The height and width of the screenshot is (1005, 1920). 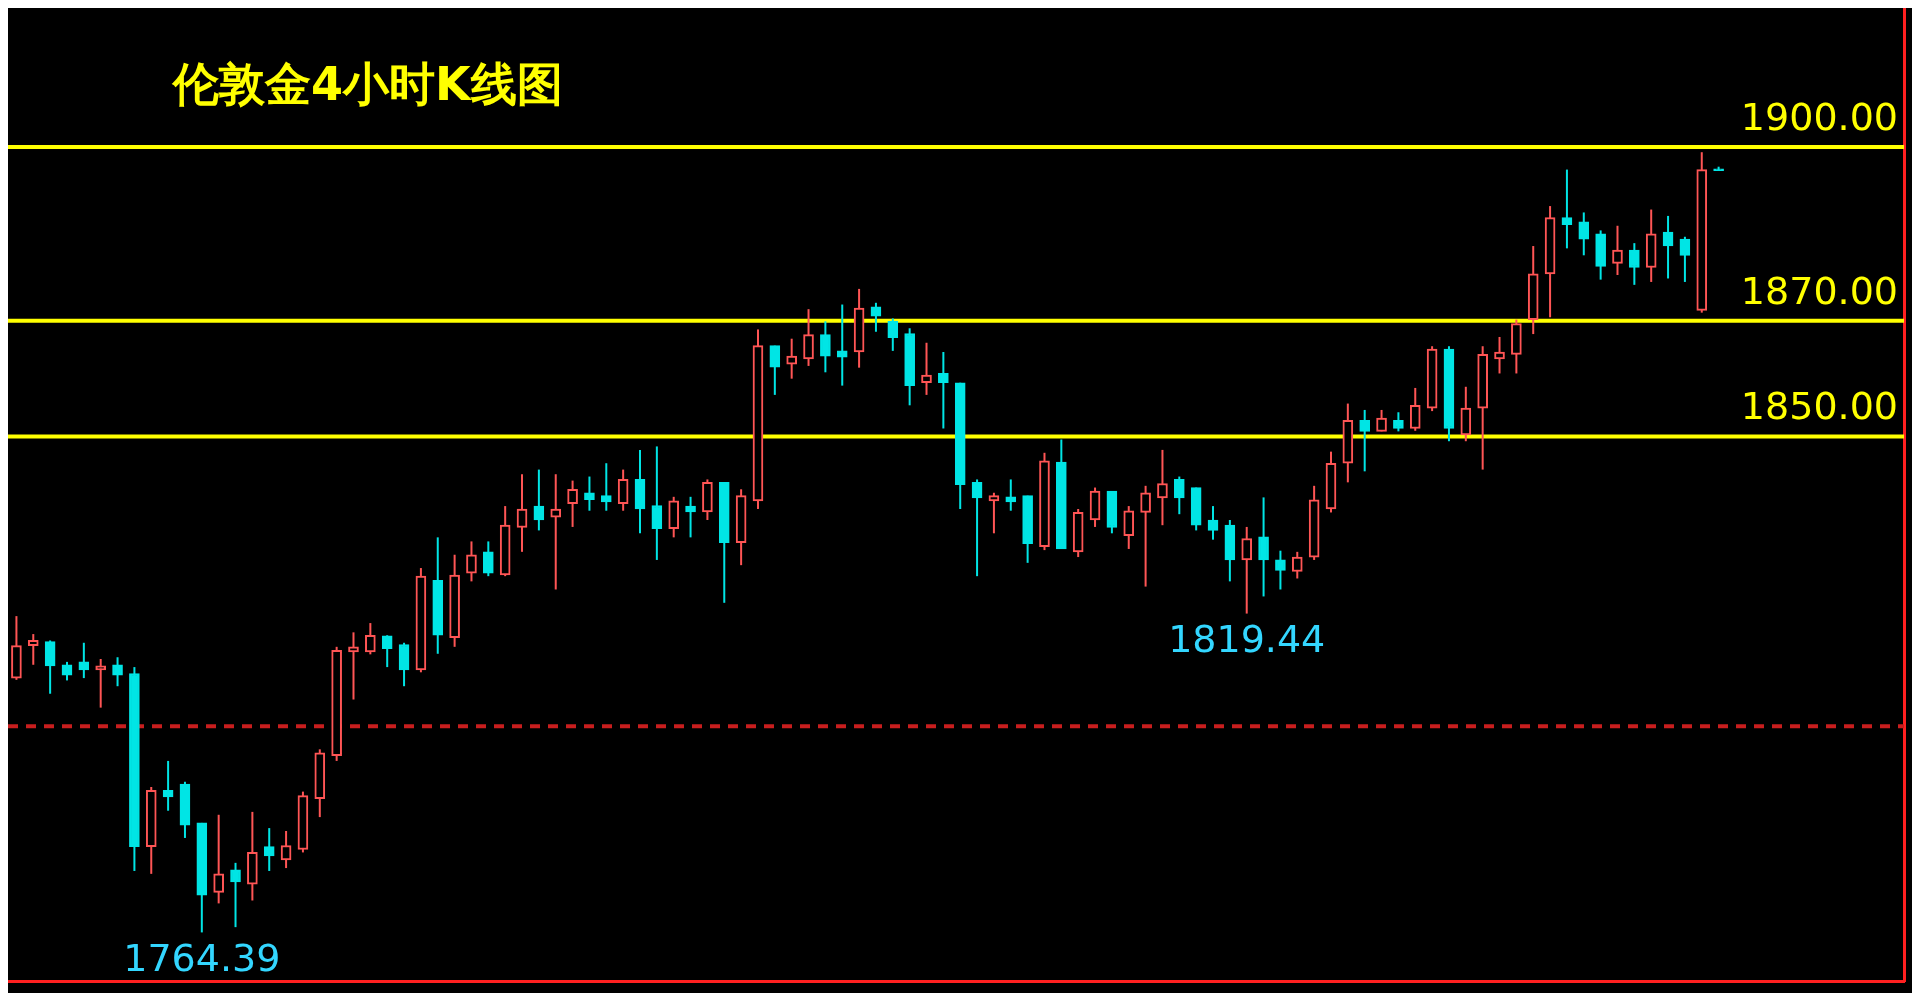 I want to click on ref-line-label: 1850.00, so click(x=1819, y=406).